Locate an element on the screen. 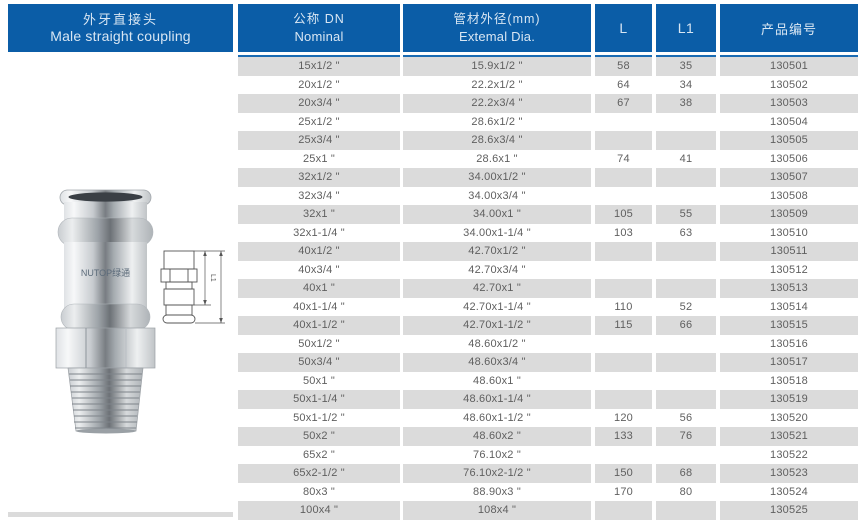 Image resolution: width=861 pixels, height=526 pixels. cell-code-row-3: 130503 is located at coordinates (789, 103).